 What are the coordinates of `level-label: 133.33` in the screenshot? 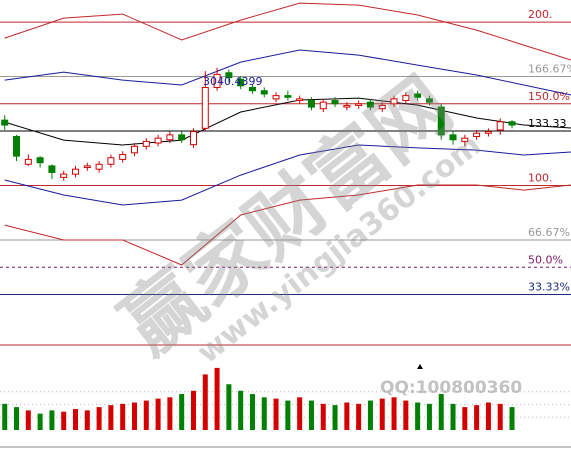 It's located at (547, 123).